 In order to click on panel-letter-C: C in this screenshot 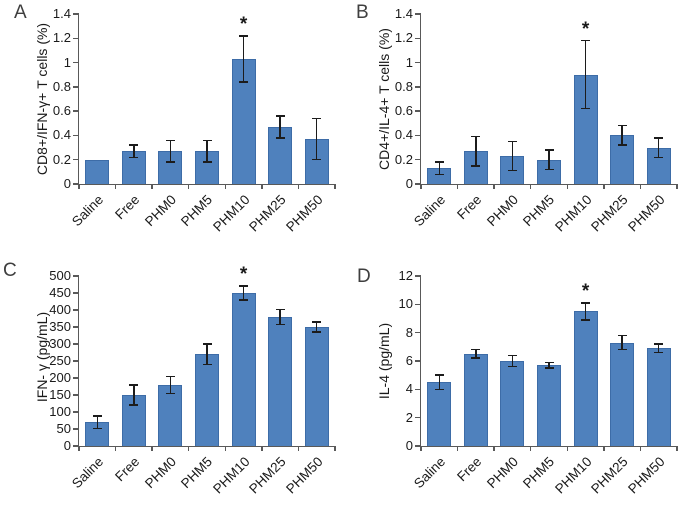, I will do `click(10, 270)`.